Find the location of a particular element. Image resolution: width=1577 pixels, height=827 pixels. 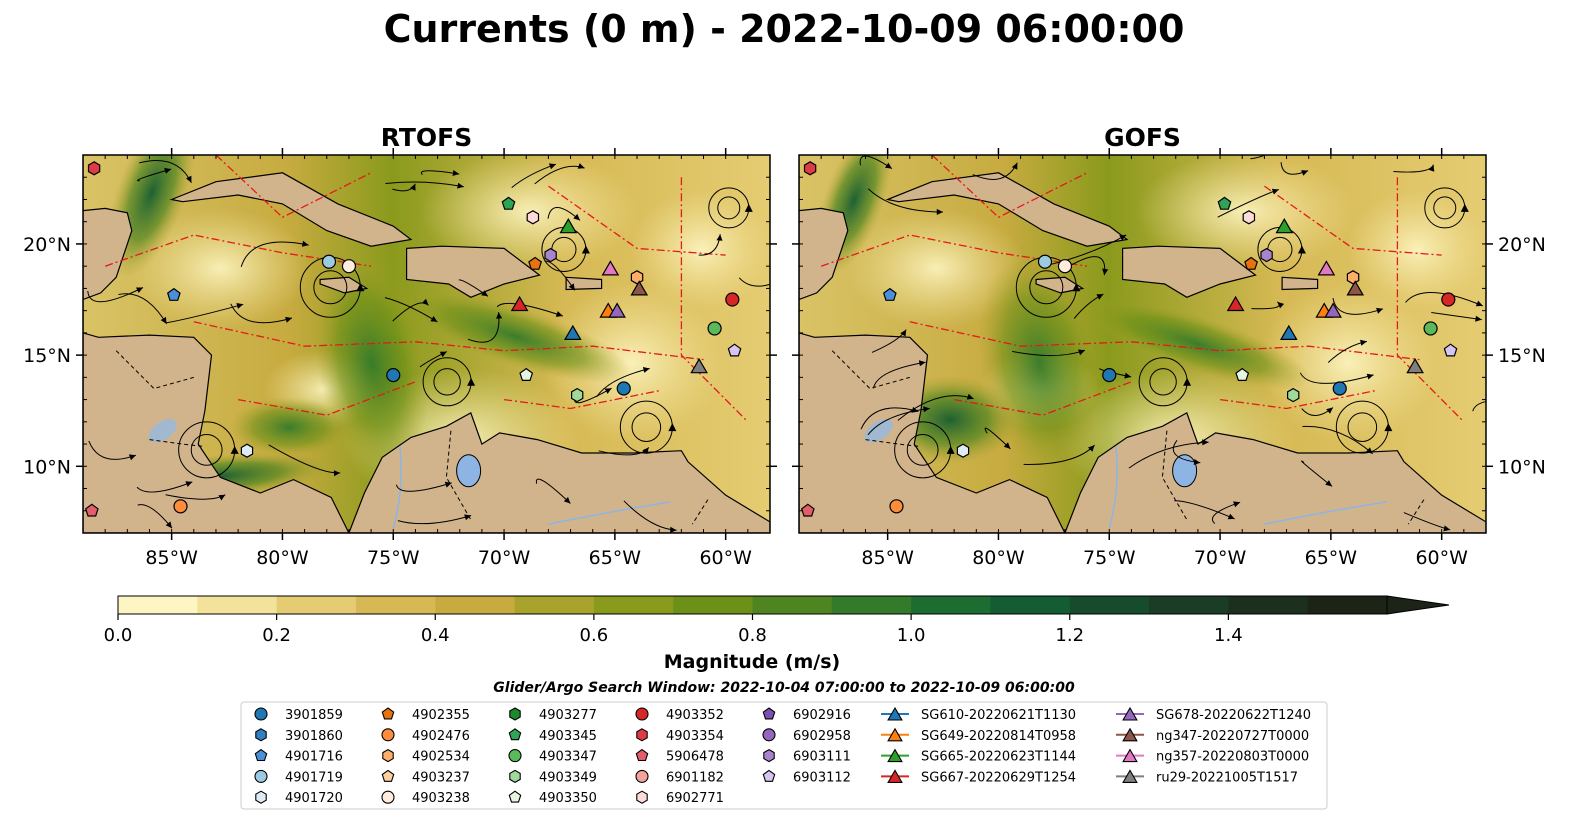

legend-label: ng347-20220727T0000 is located at coordinates (1232, 736).